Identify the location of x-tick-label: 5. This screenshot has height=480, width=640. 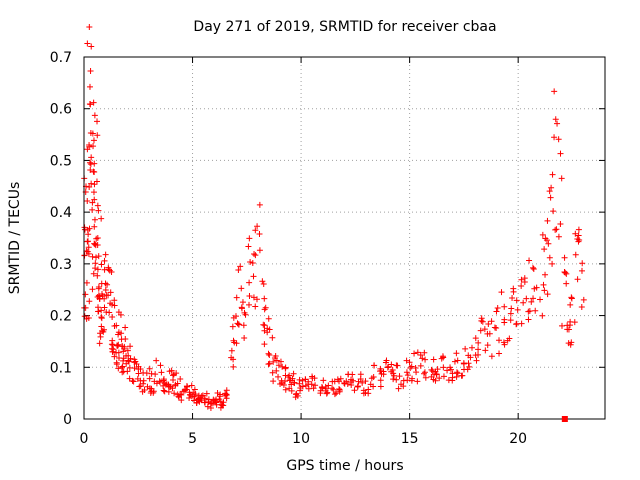
(192, 439).